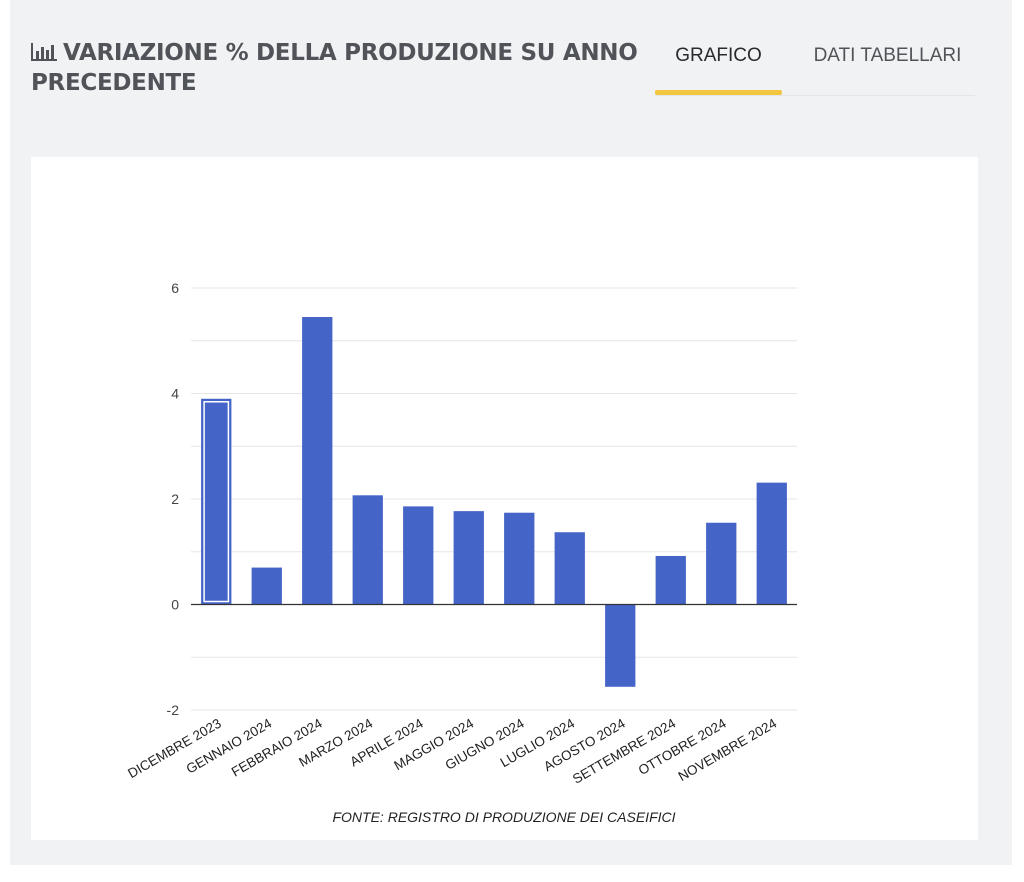  What do you see at coordinates (175, 288) in the screenshot?
I see `y-tick-label: 6` at bounding box center [175, 288].